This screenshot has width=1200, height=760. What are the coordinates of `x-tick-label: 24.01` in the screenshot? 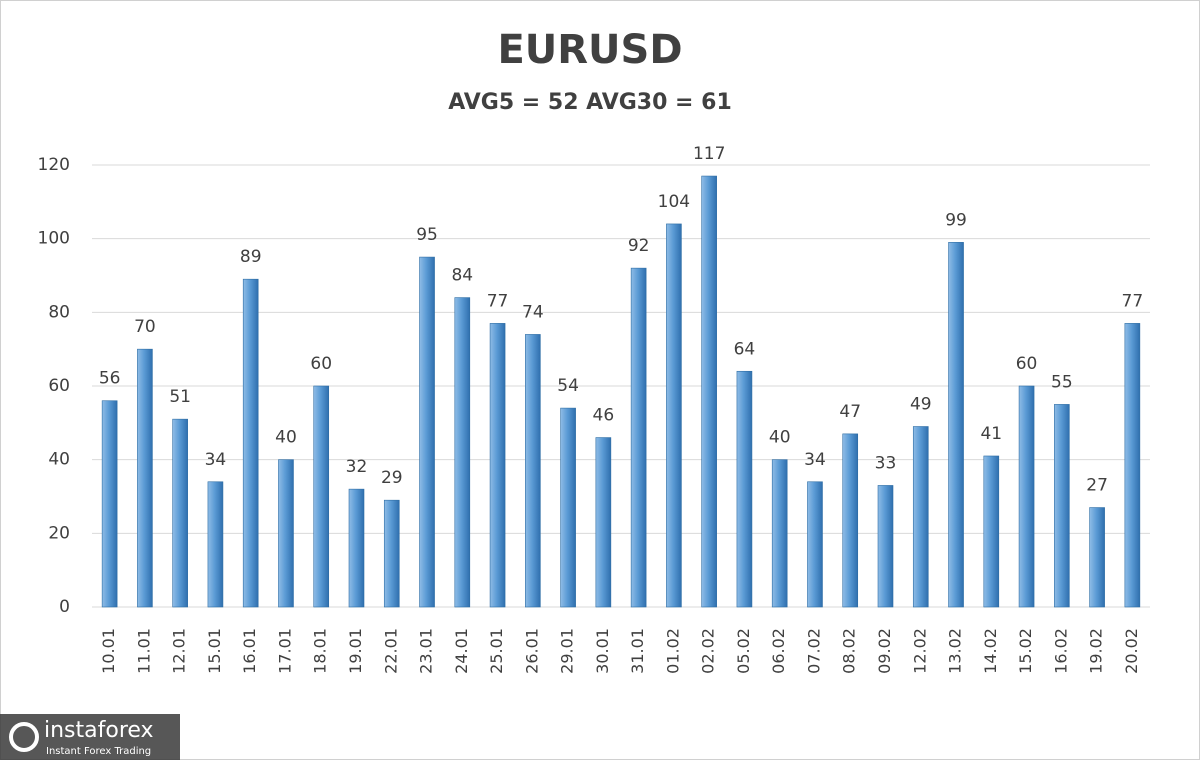 It's located at (461, 651).